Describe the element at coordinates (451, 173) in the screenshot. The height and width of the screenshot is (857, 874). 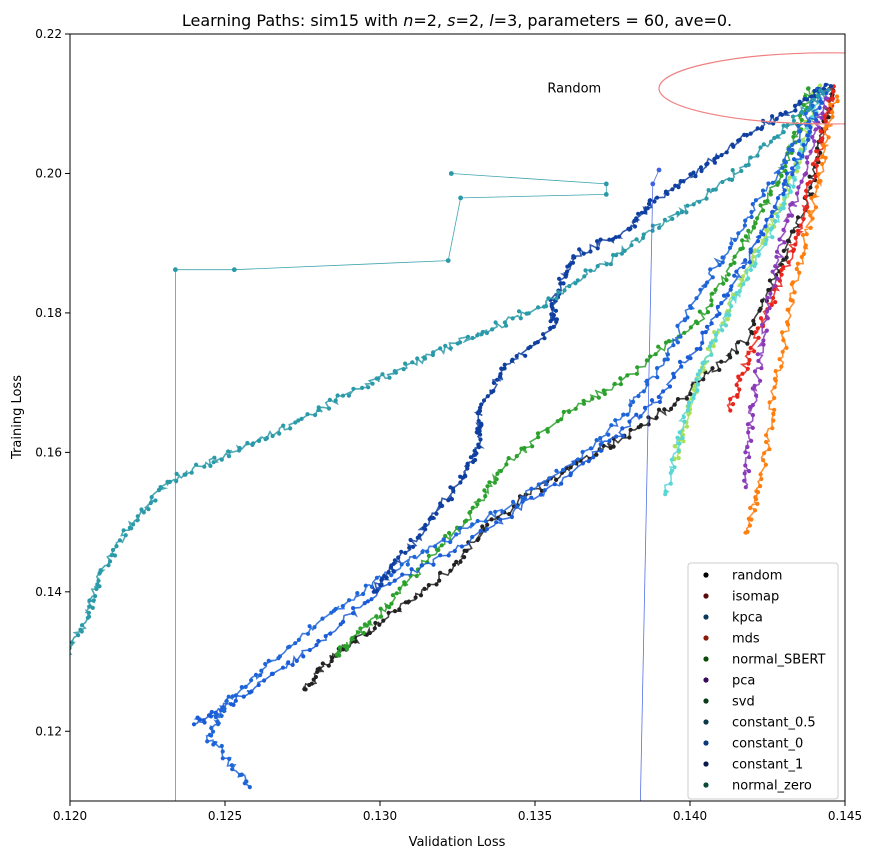
I see `point-outlier_path` at that location.